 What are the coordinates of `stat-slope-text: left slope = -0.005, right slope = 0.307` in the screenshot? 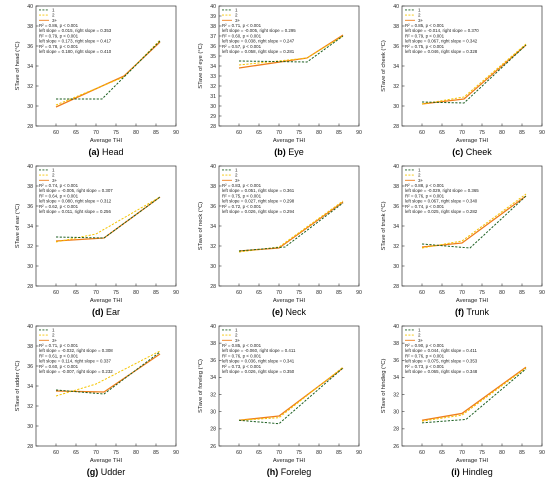 It's located at (76, 190).